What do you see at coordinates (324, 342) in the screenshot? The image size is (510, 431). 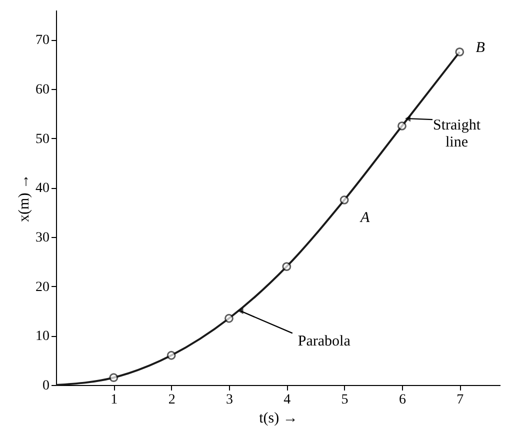 I see `annotation: Parabola` at bounding box center [324, 342].